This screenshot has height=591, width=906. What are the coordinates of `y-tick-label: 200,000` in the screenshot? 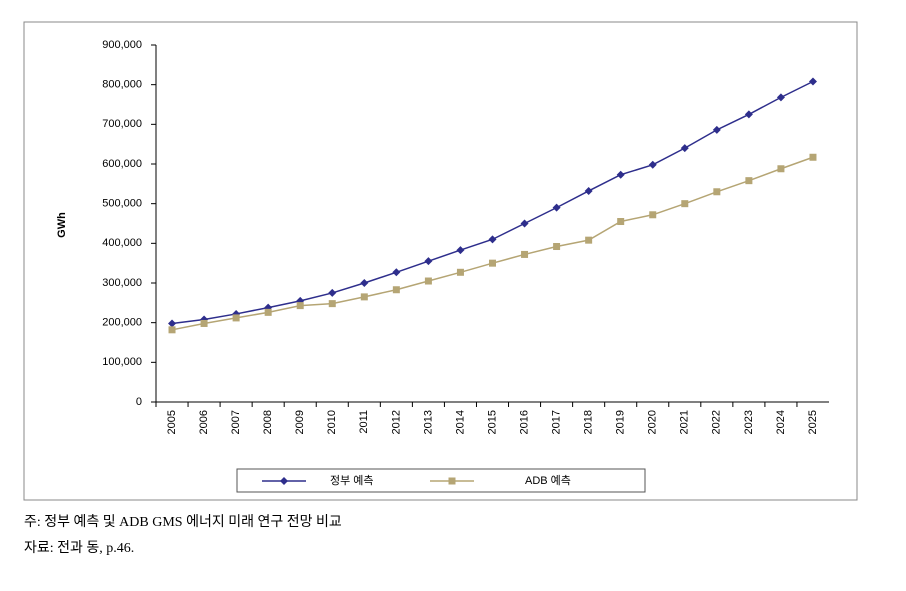 It's located at (122, 323).